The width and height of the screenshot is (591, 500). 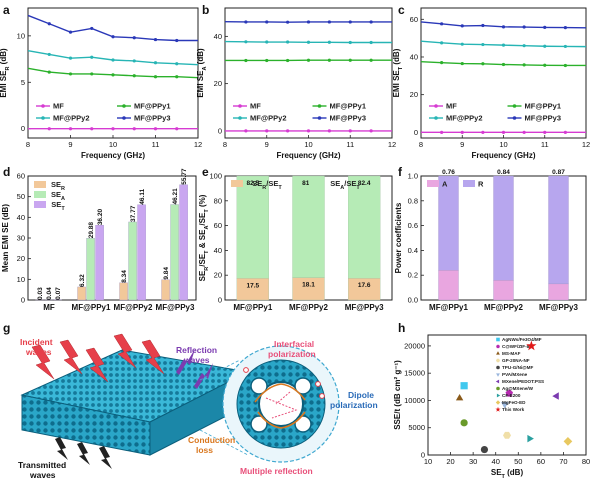 I want to click on bar-A, so click(x=503, y=290).